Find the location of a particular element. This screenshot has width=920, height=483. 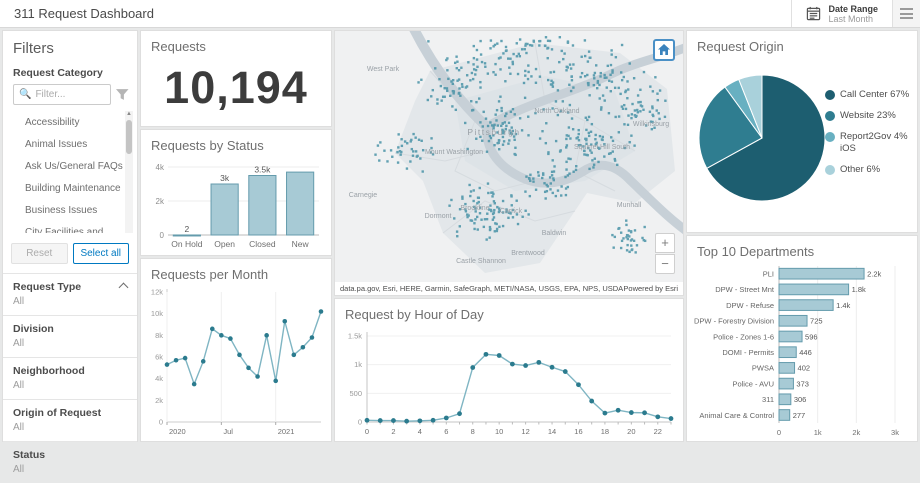

svg-text: 22 is located at coordinates (658, 431).